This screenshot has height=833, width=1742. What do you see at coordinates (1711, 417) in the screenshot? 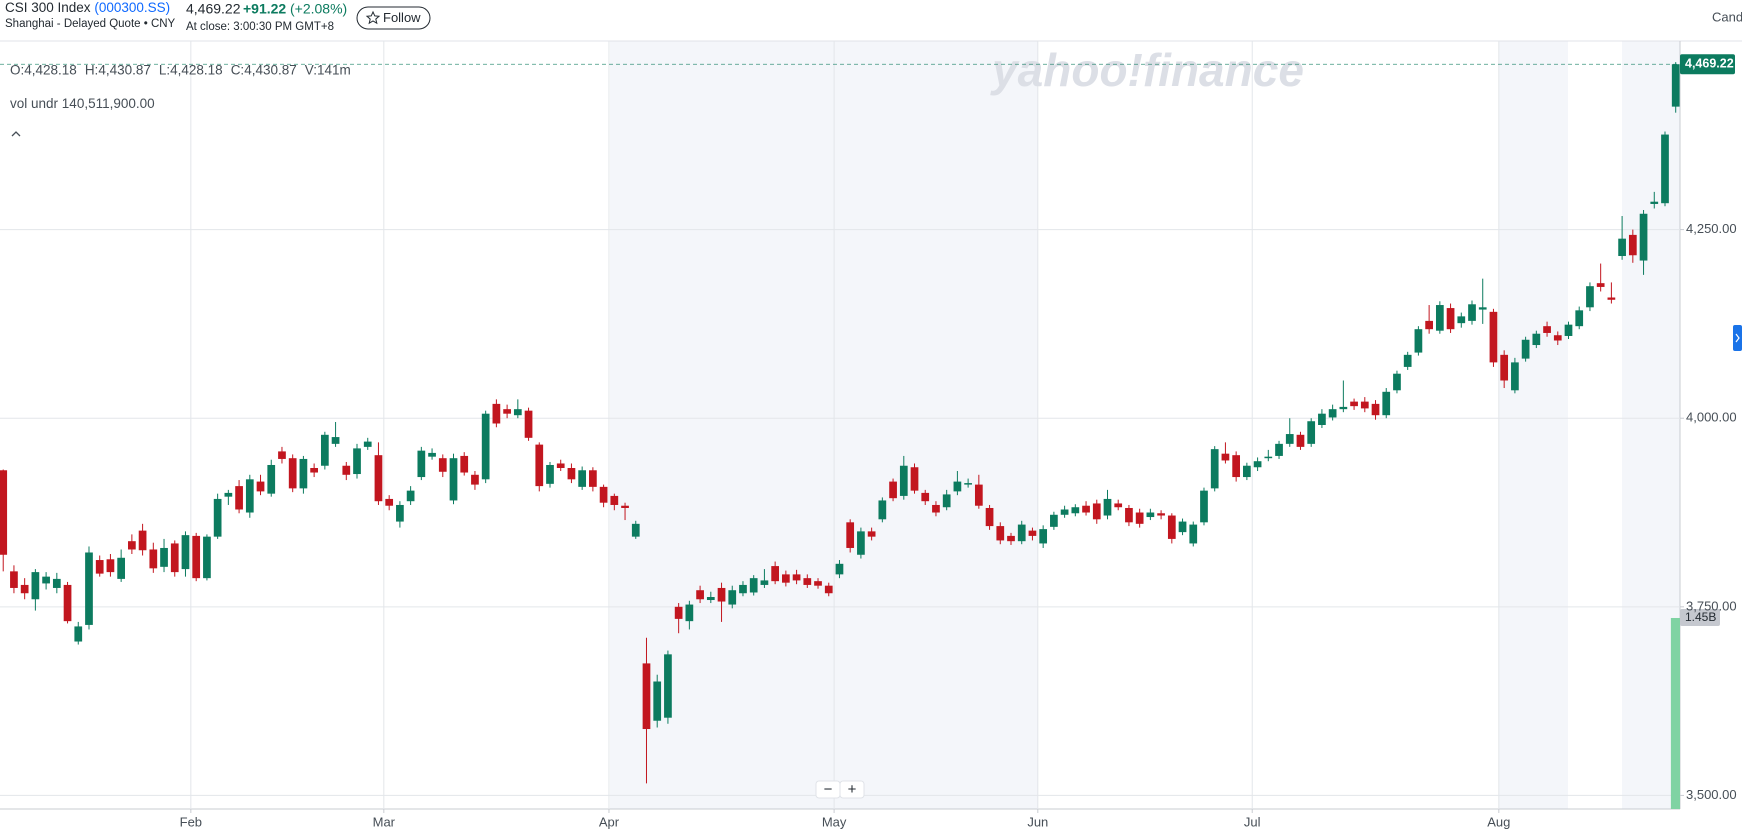
I see `y-tick-label: 4,000.00` at bounding box center [1711, 417].